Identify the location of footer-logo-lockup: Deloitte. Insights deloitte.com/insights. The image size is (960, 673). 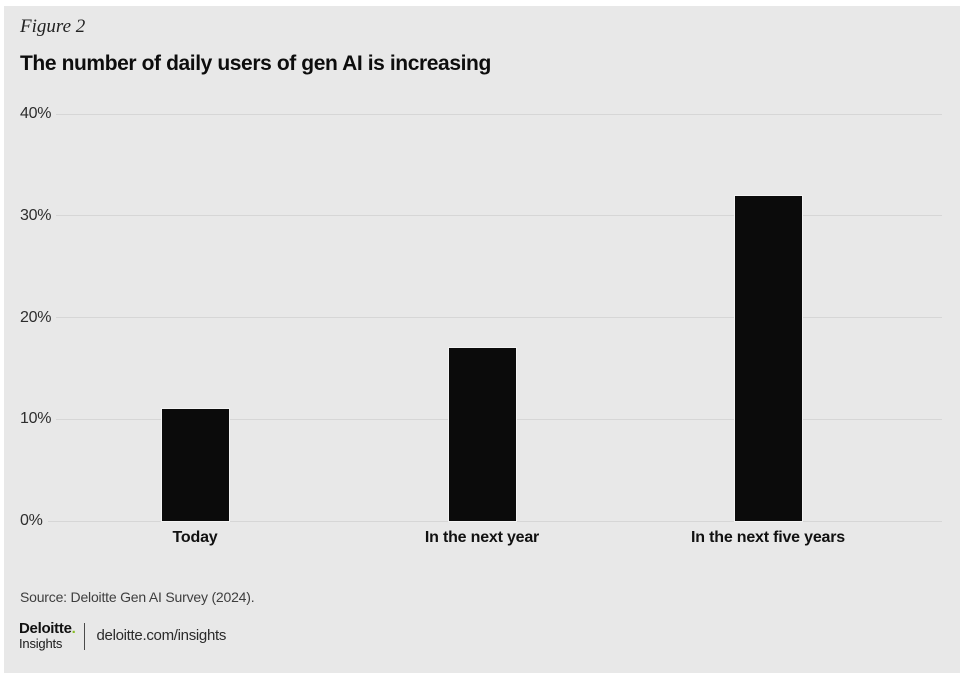
(123, 635).